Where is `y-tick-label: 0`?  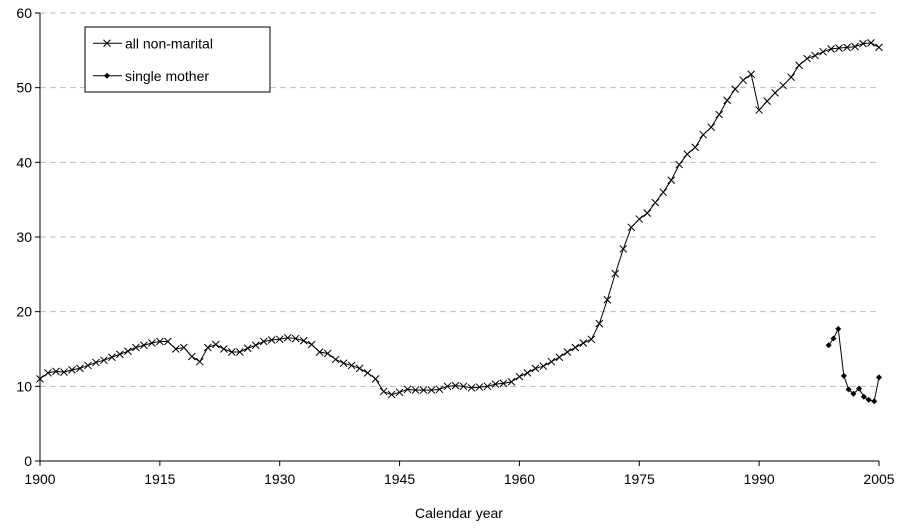
y-tick-label: 0 is located at coordinates (28, 461).